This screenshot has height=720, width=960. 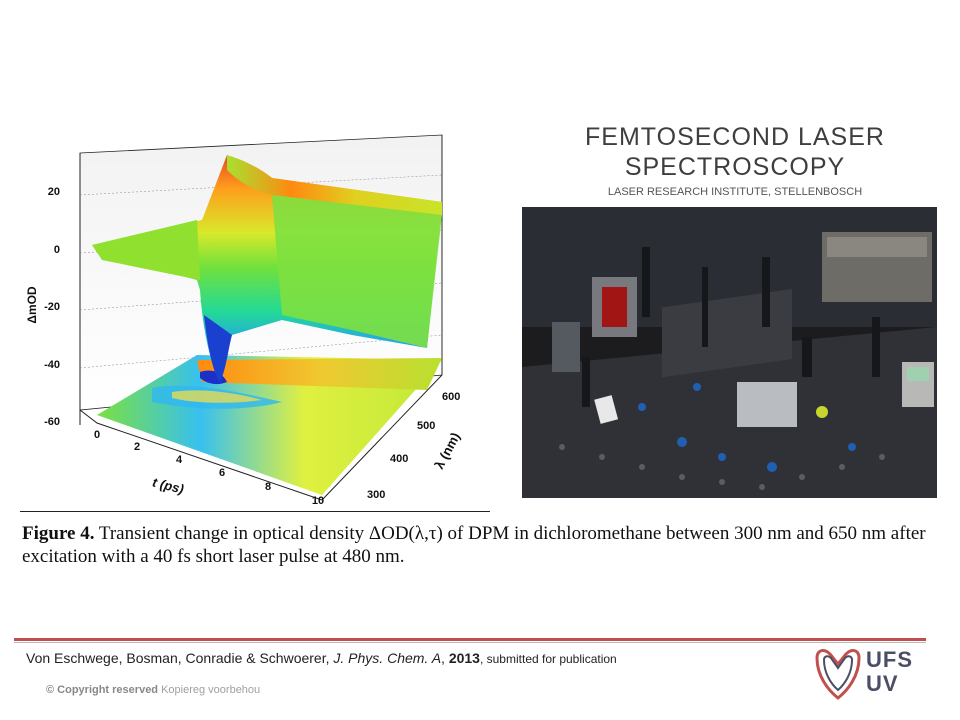 What do you see at coordinates (426, 426) in the screenshot?
I see `y-tick-label: 500` at bounding box center [426, 426].